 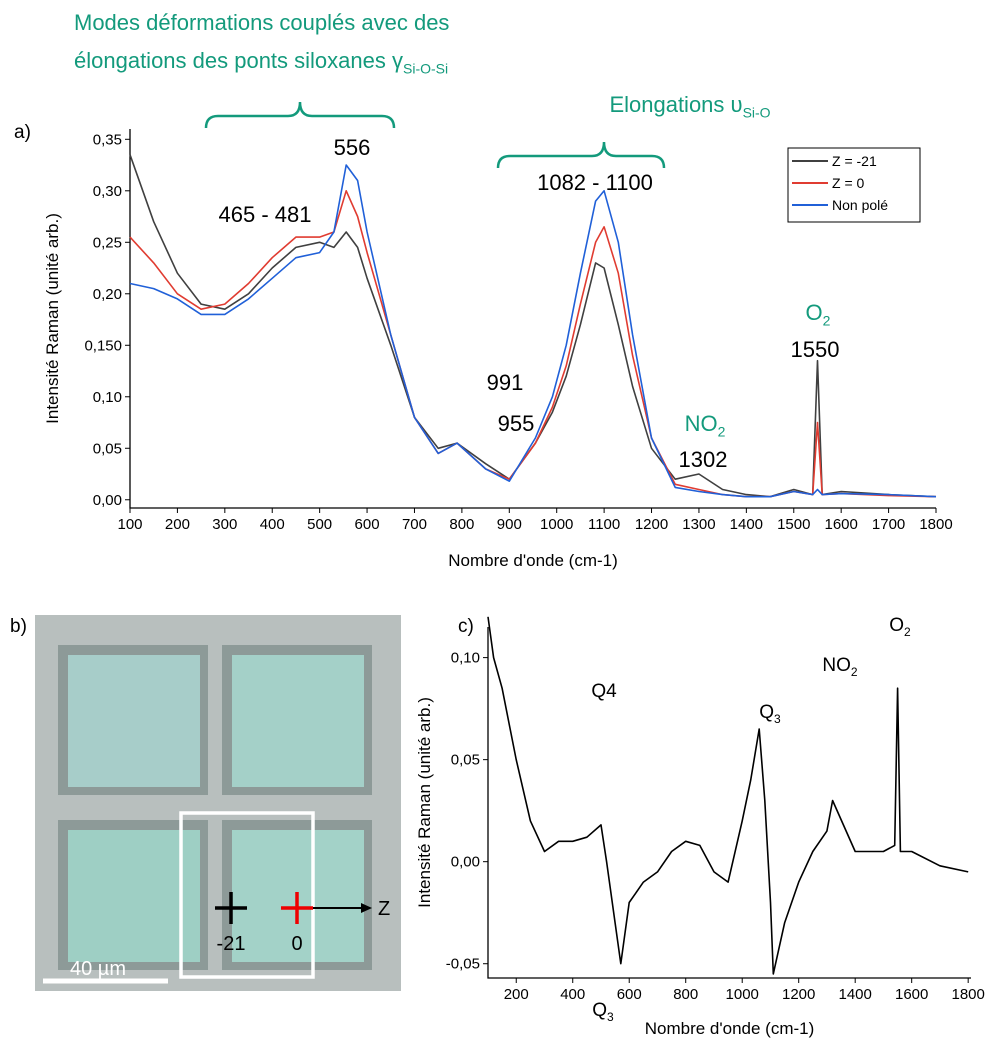 I want to click on panel-label: a), so click(x=22, y=132).